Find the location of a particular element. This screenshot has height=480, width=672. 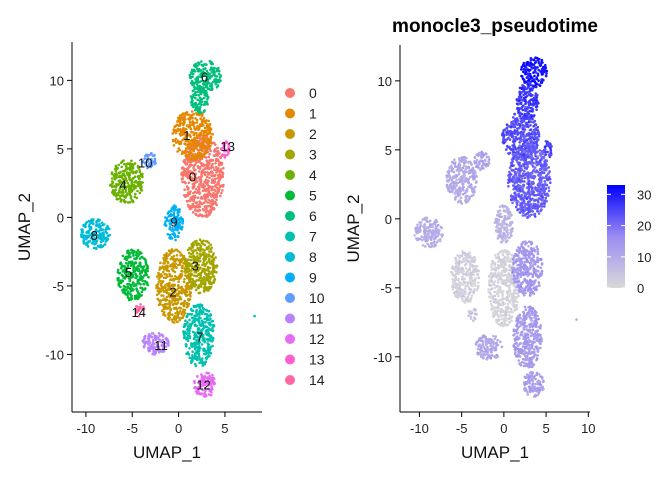

legend-label: 3 is located at coordinates (313, 155).